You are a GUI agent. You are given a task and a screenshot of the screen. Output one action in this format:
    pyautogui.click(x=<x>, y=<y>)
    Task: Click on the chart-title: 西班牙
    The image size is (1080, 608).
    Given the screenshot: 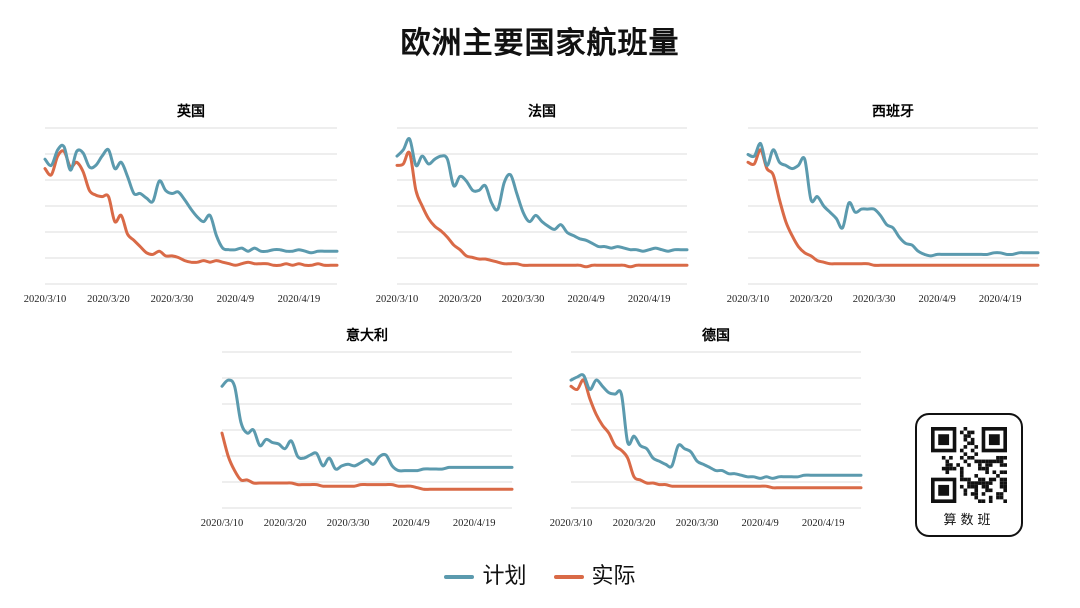 What is the action you would take?
    pyautogui.click(x=893, y=111)
    